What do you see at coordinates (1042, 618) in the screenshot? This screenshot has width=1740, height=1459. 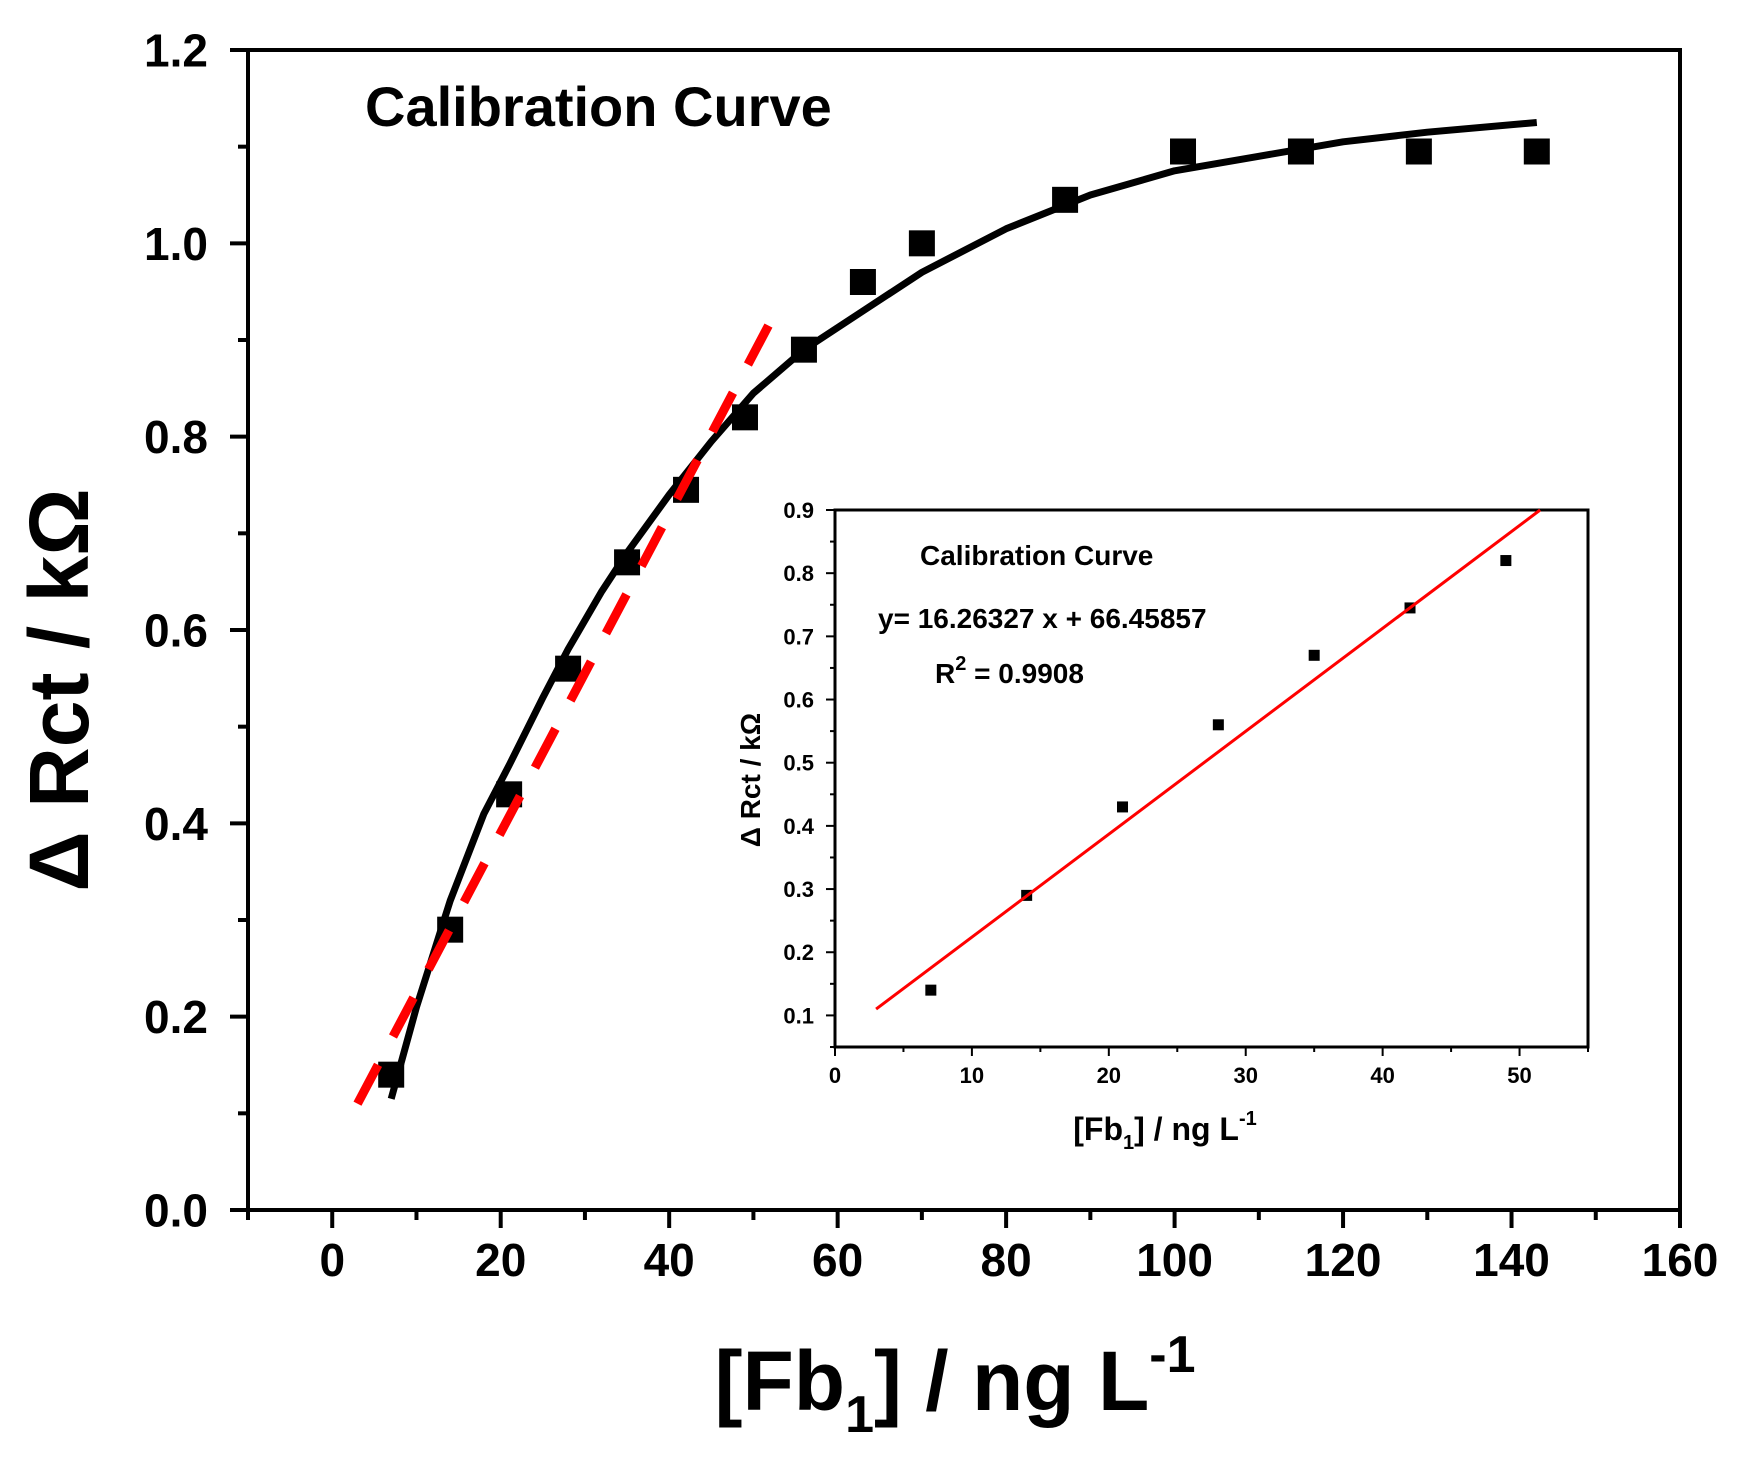 I see `inset-equation: y= 16.26327 x + 66.45857` at bounding box center [1042, 618].